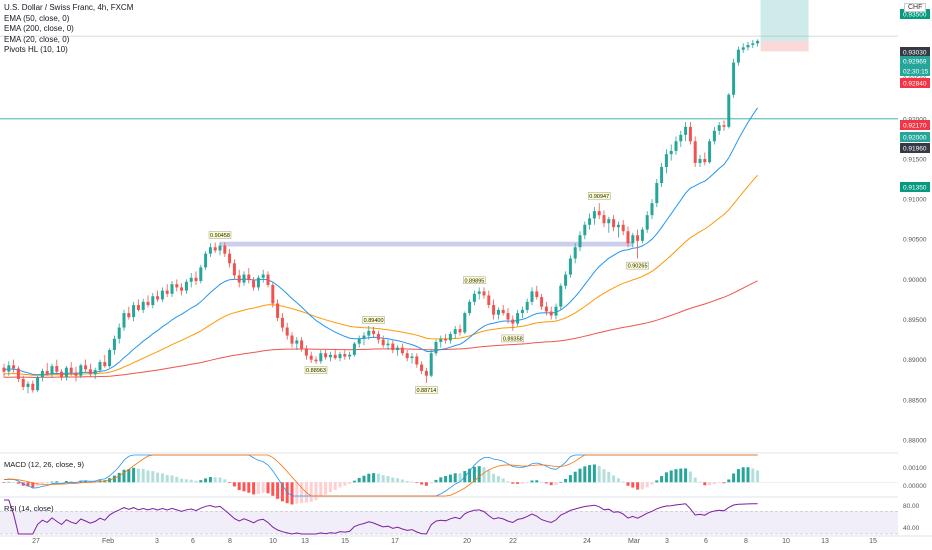  What do you see at coordinates (512, 338) in the screenshot?
I see `pivot-label: 0.89358` at bounding box center [512, 338].